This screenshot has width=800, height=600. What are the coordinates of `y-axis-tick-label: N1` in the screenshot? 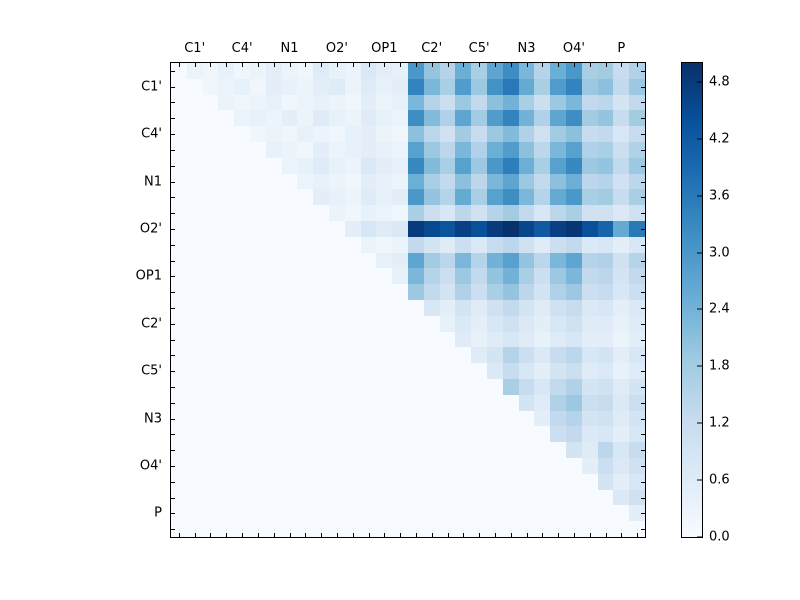 It's located at (153, 181).